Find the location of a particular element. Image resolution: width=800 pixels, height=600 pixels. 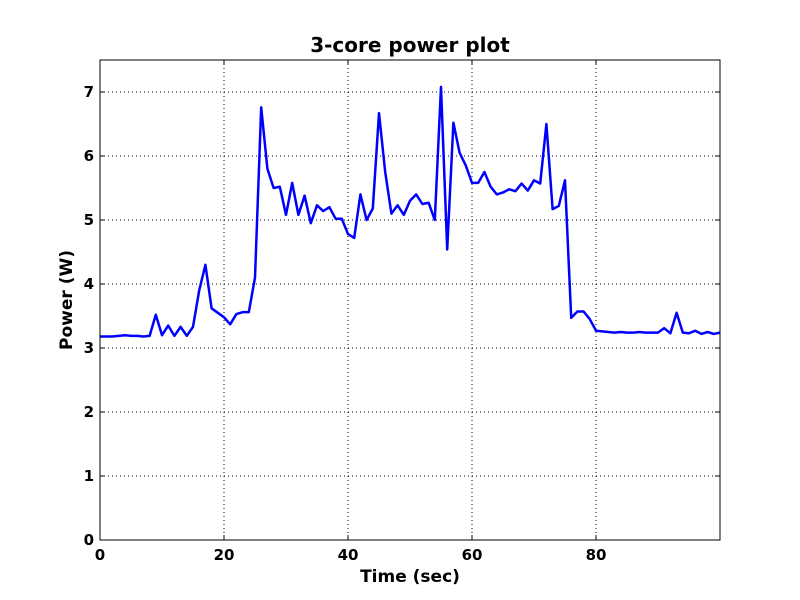

y-tick-label: 3 is located at coordinates (89, 348).